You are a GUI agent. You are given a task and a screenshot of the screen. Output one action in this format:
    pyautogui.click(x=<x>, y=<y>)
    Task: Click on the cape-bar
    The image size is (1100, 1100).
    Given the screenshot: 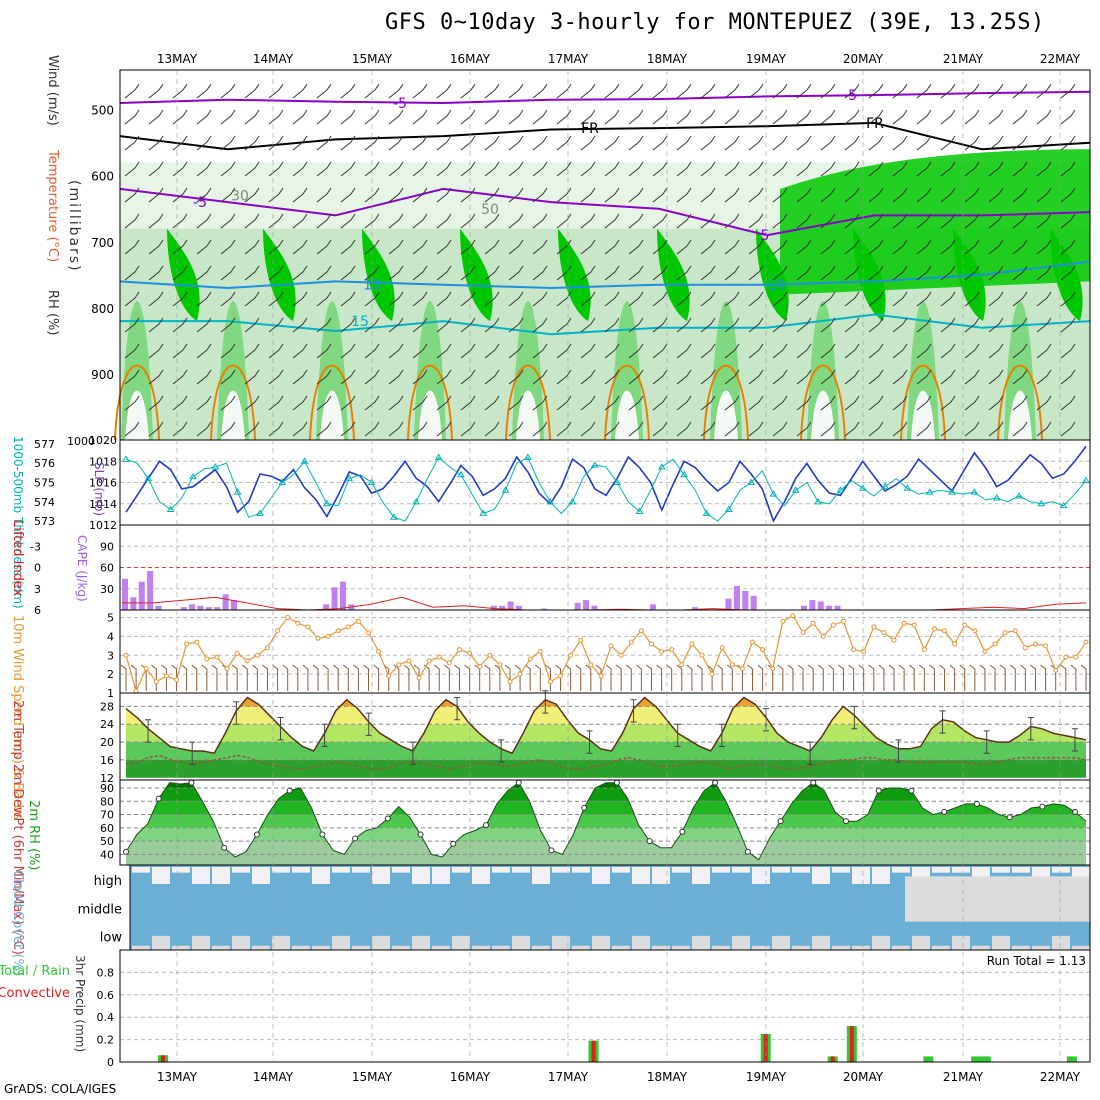 What is the action you would take?
    pyautogui.click(x=342, y=595)
    